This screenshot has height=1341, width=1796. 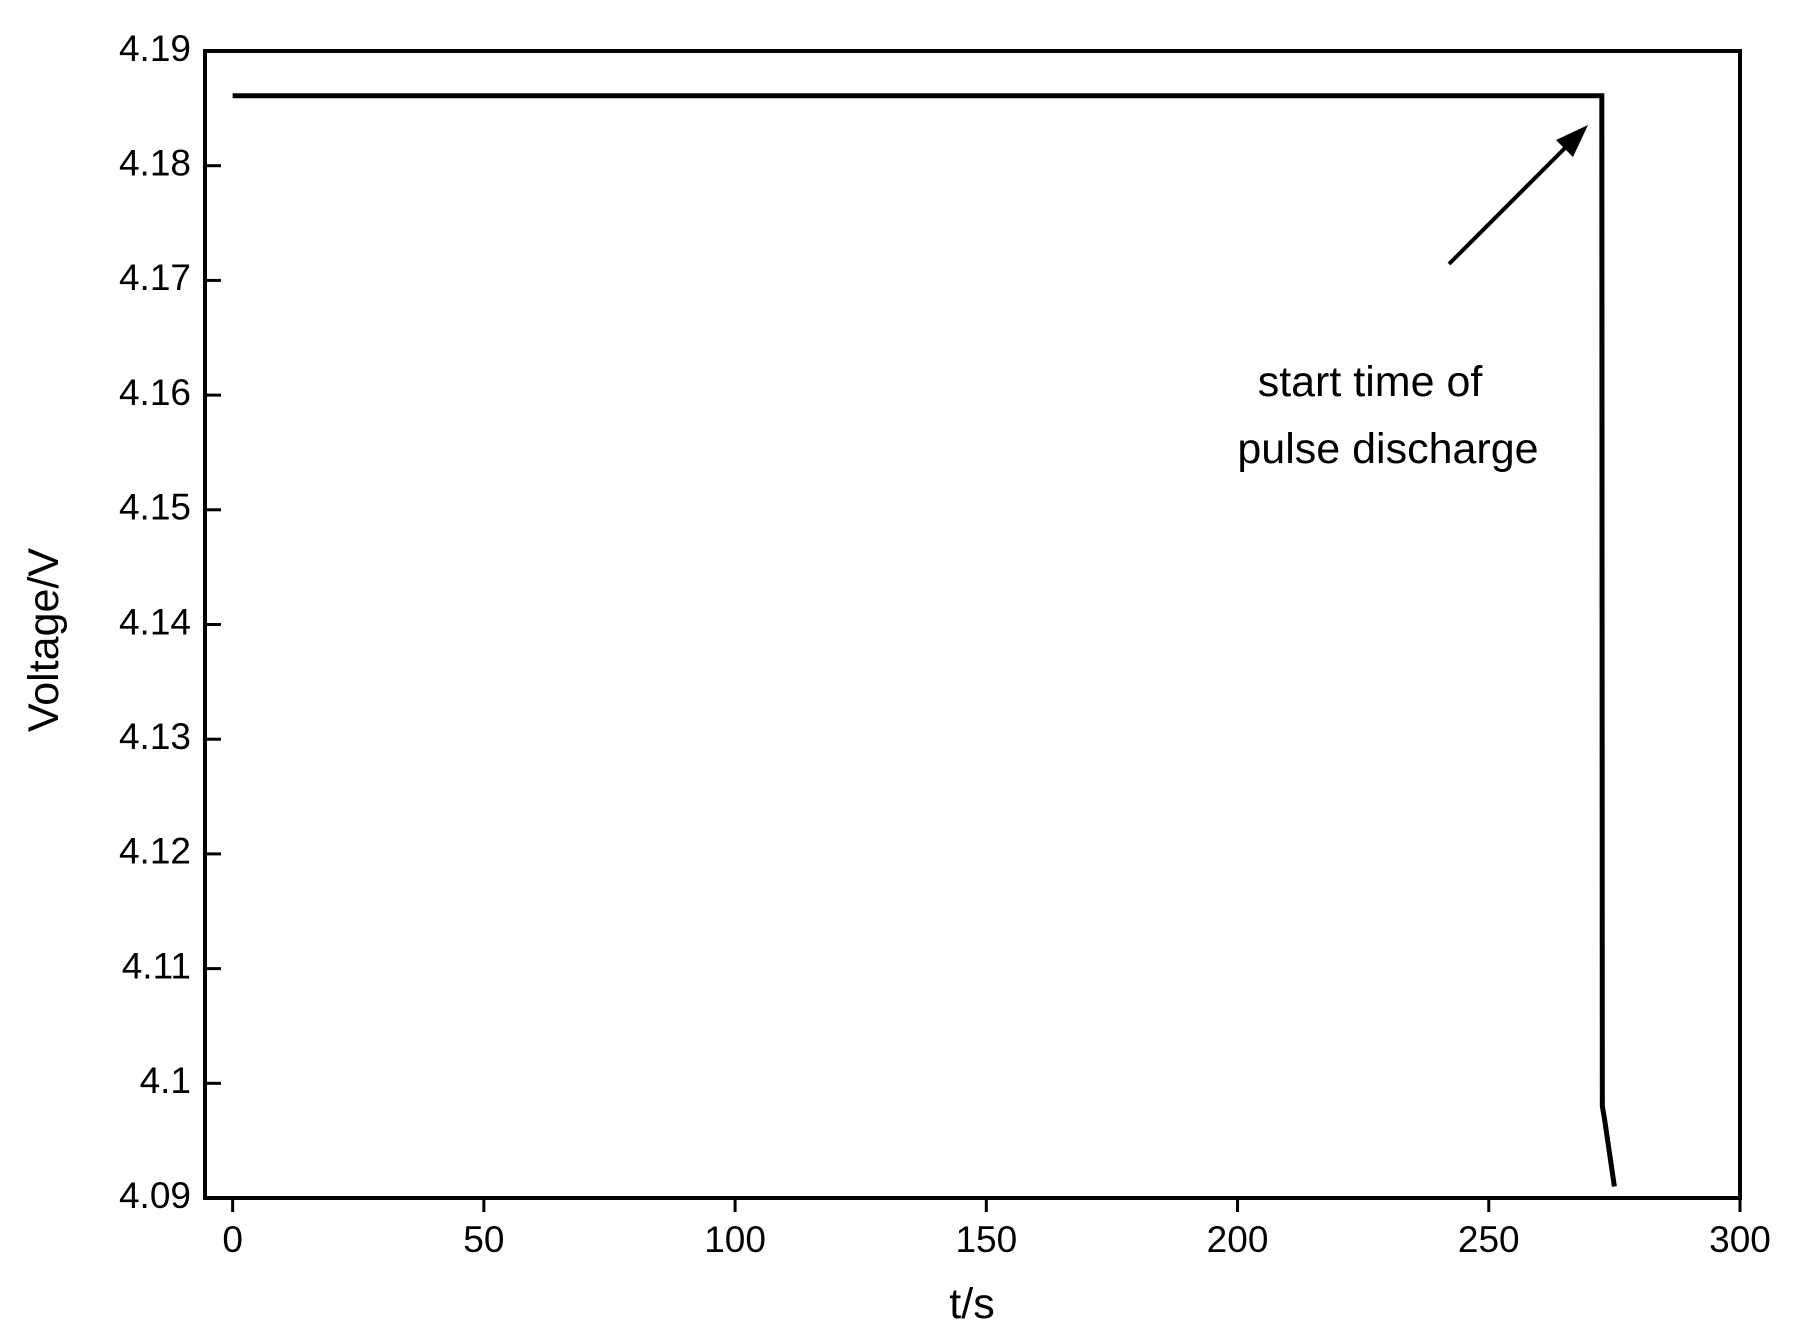 I want to click on y-tick-label: 4.18, so click(x=155, y=162).